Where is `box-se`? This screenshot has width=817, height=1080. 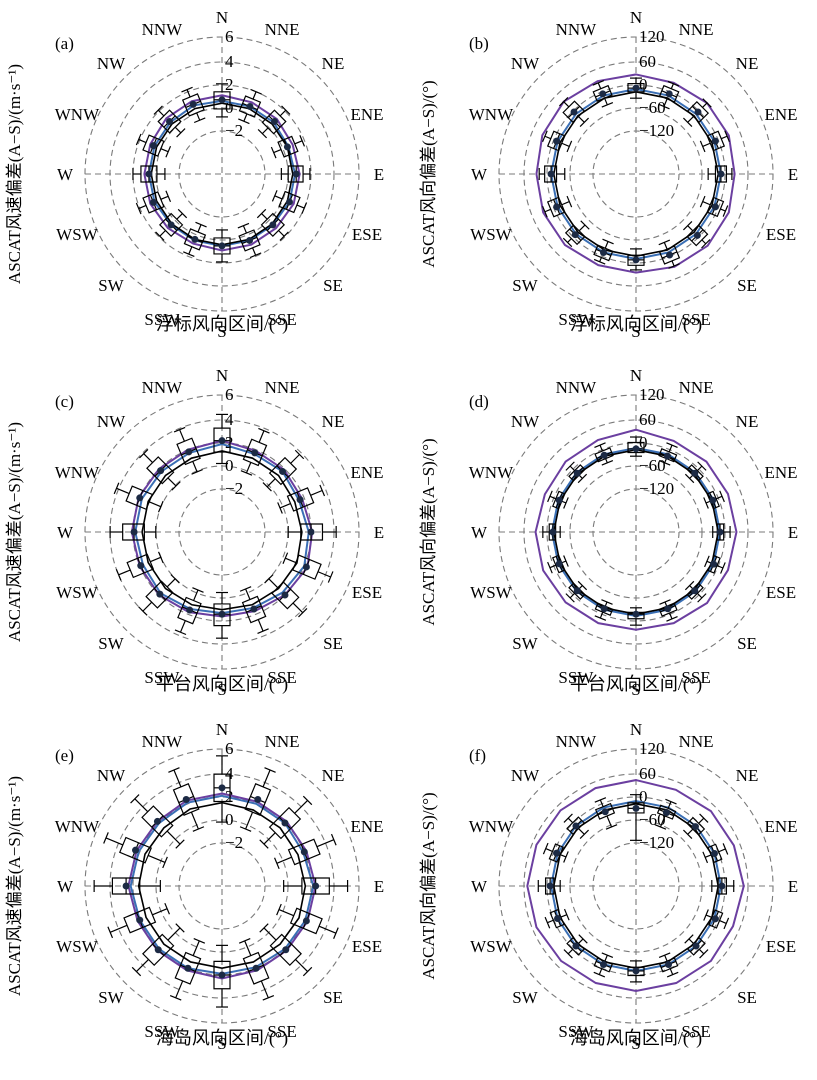 box-se is located at coordinates (286, 950).